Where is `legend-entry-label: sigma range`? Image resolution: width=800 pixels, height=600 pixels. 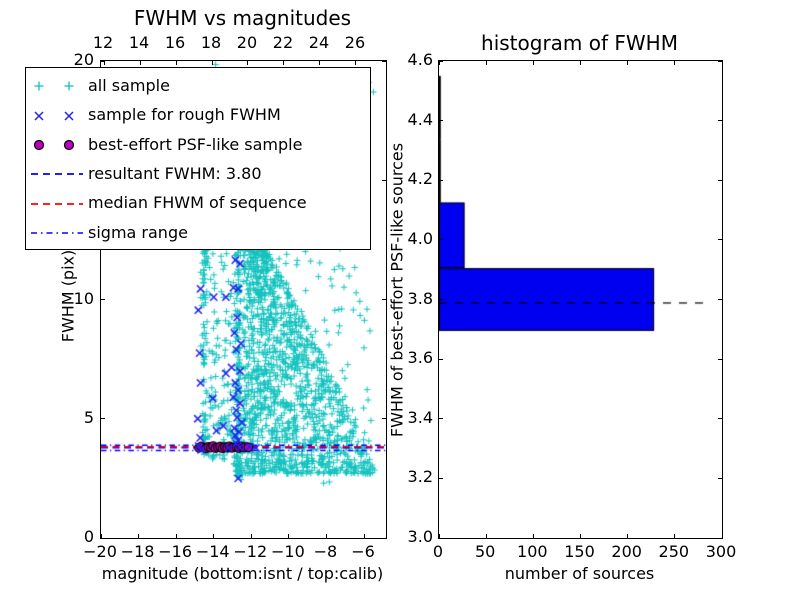
legend-entry-label: sigma range is located at coordinates (138, 232).